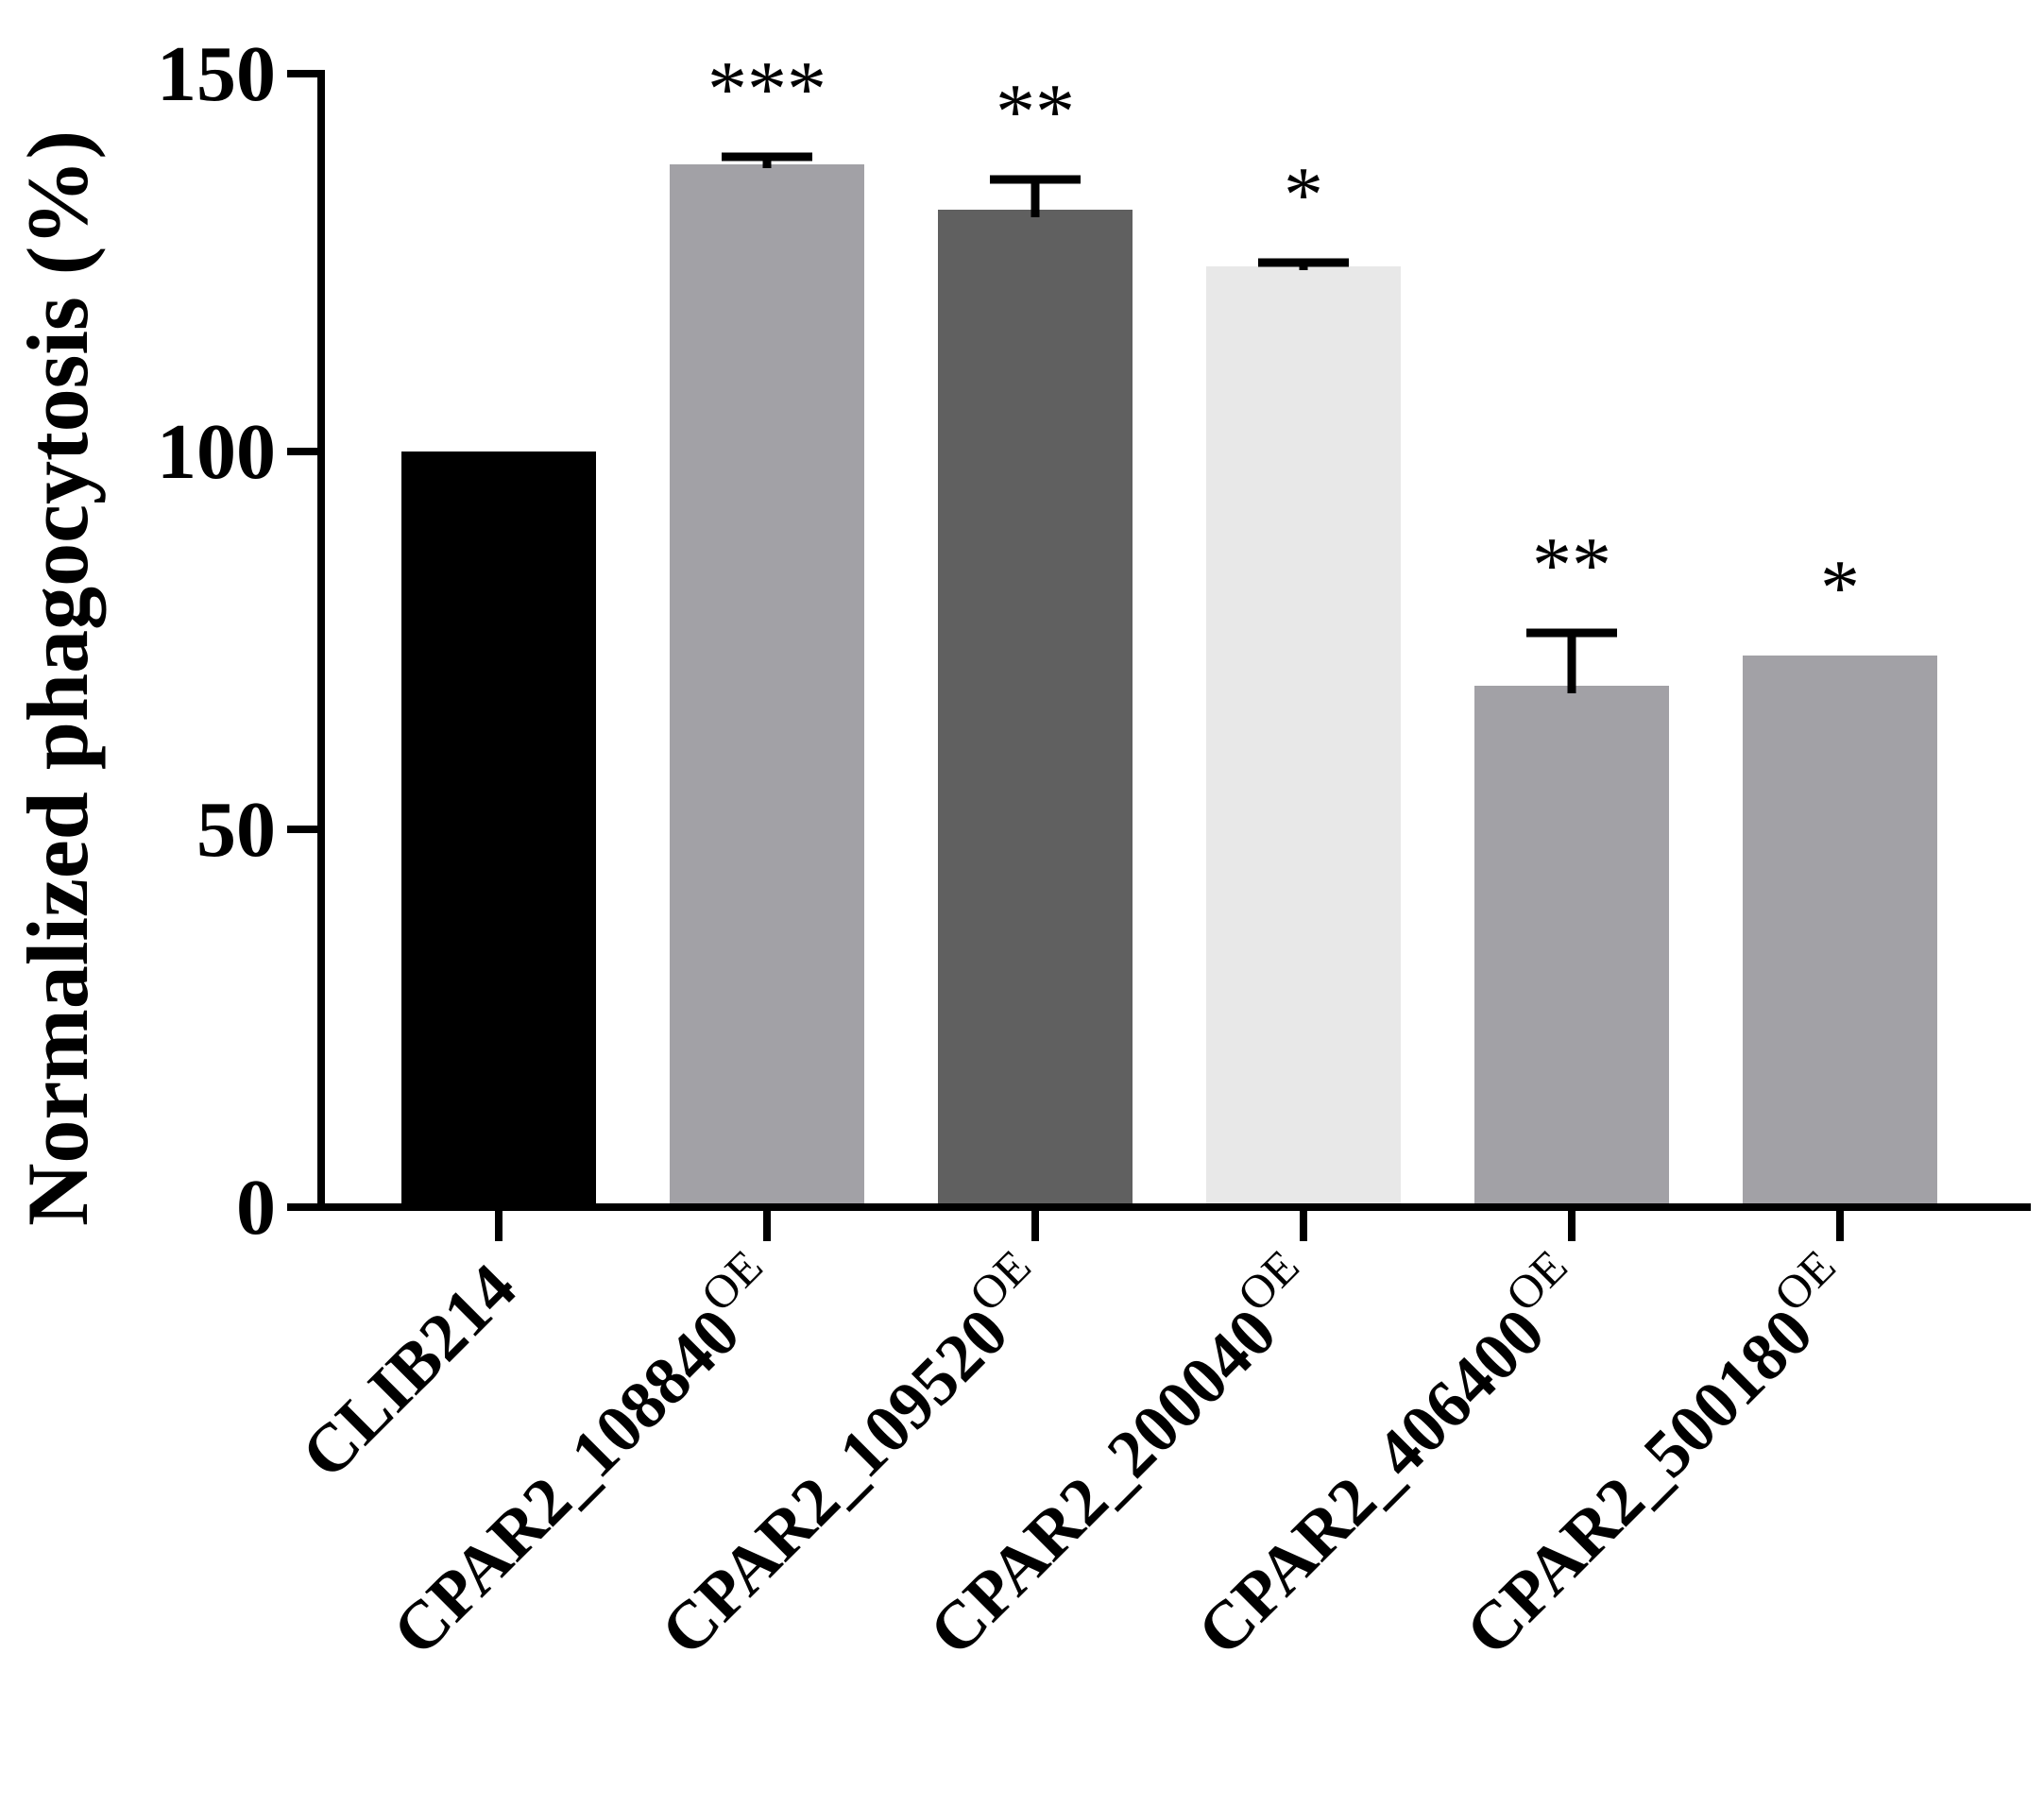 Image resolution: width=2044 pixels, height=1806 pixels. Describe the element at coordinates (1170, 422) in the screenshot. I see `error-bars-layer` at that location.